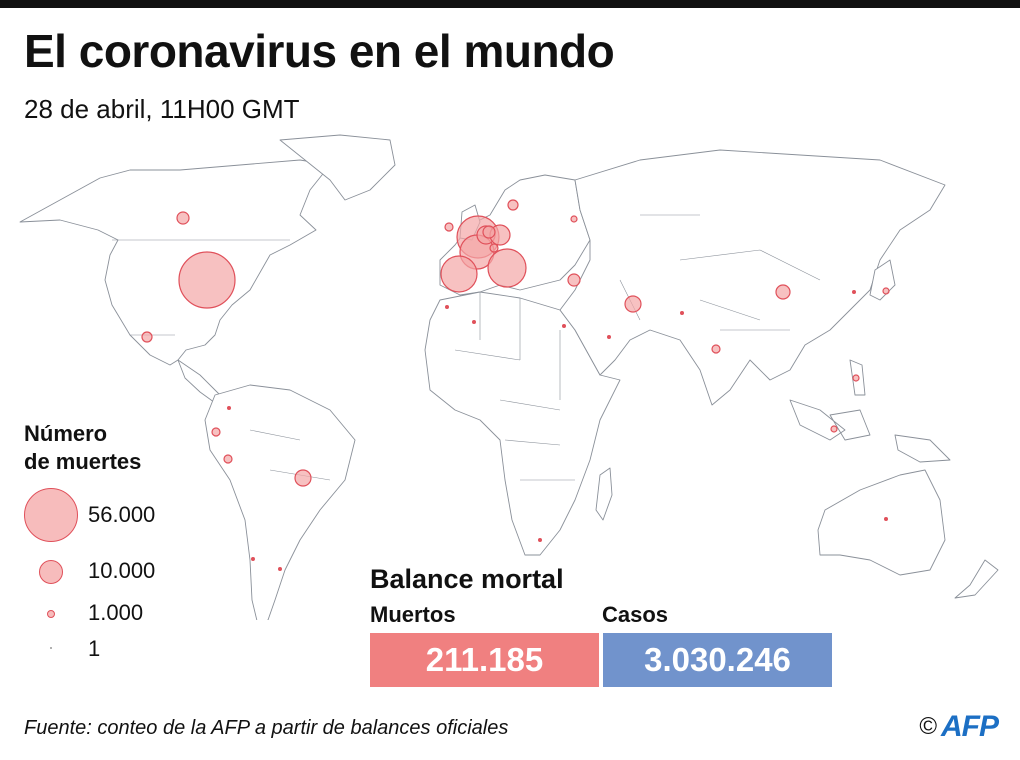 This screenshot has width=1020, height=760. I want to click on greenland-shape, so click(337, 167).